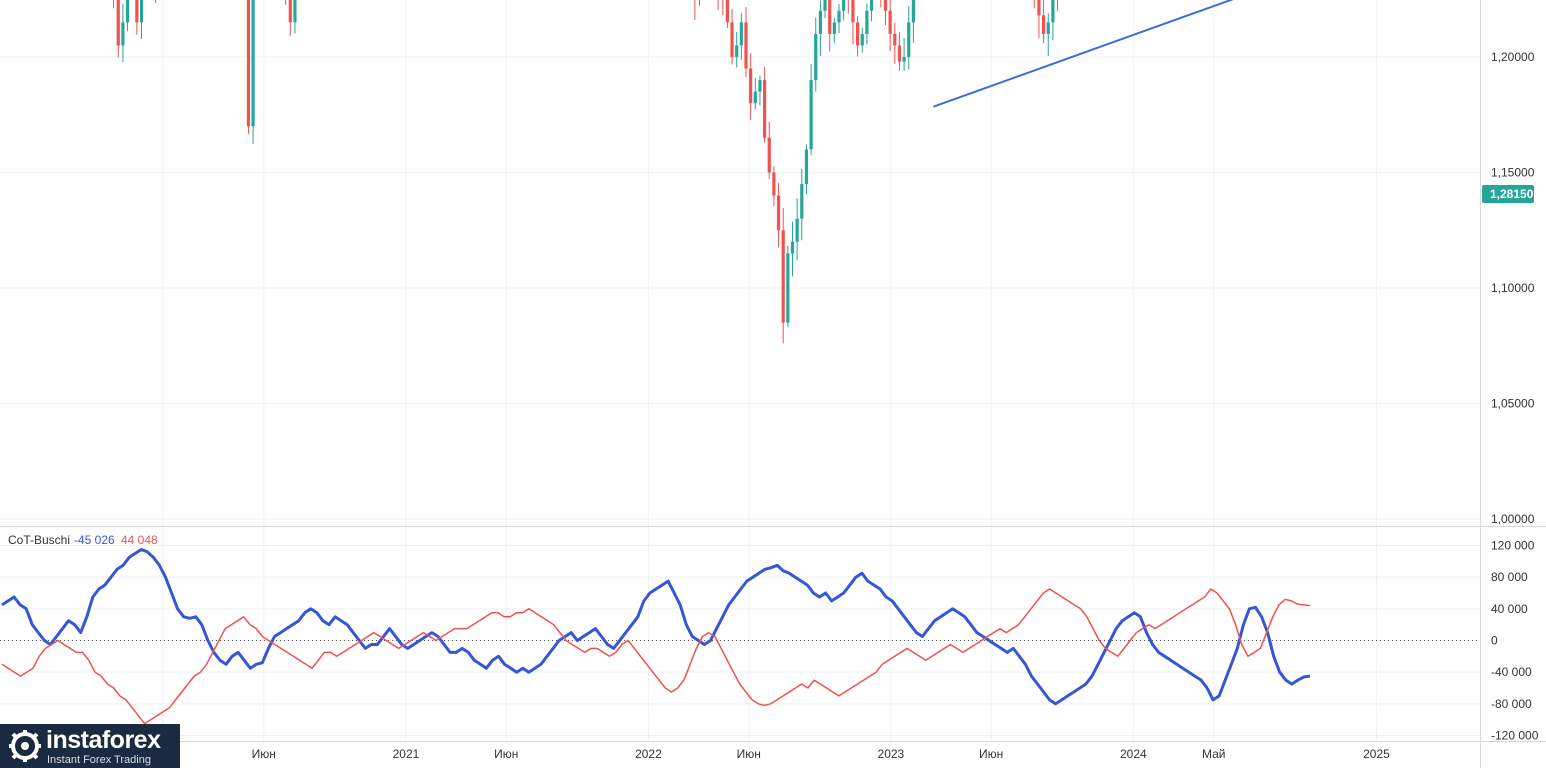 The height and width of the screenshot is (768, 1546). What do you see at coordinates (1513, 57) in the screenshot?
I see `price-tick-label: 1,20000` at bounding box center [1513, 57].